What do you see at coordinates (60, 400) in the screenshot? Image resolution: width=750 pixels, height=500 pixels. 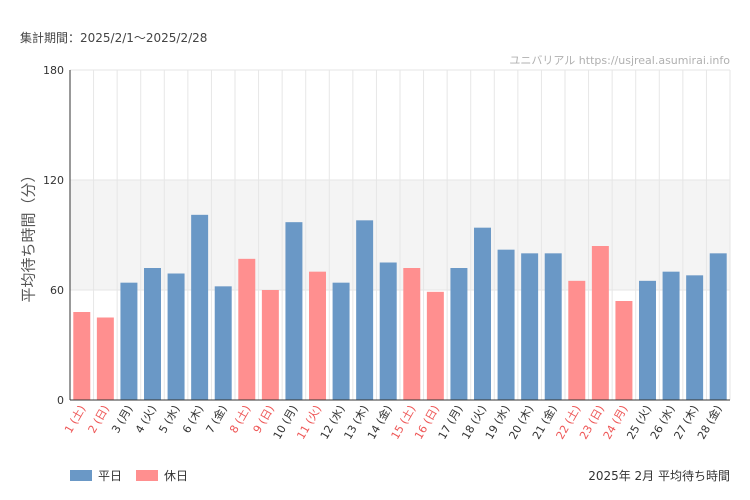 I see `y-tick-label: 0` at bounding box center [60, 400].